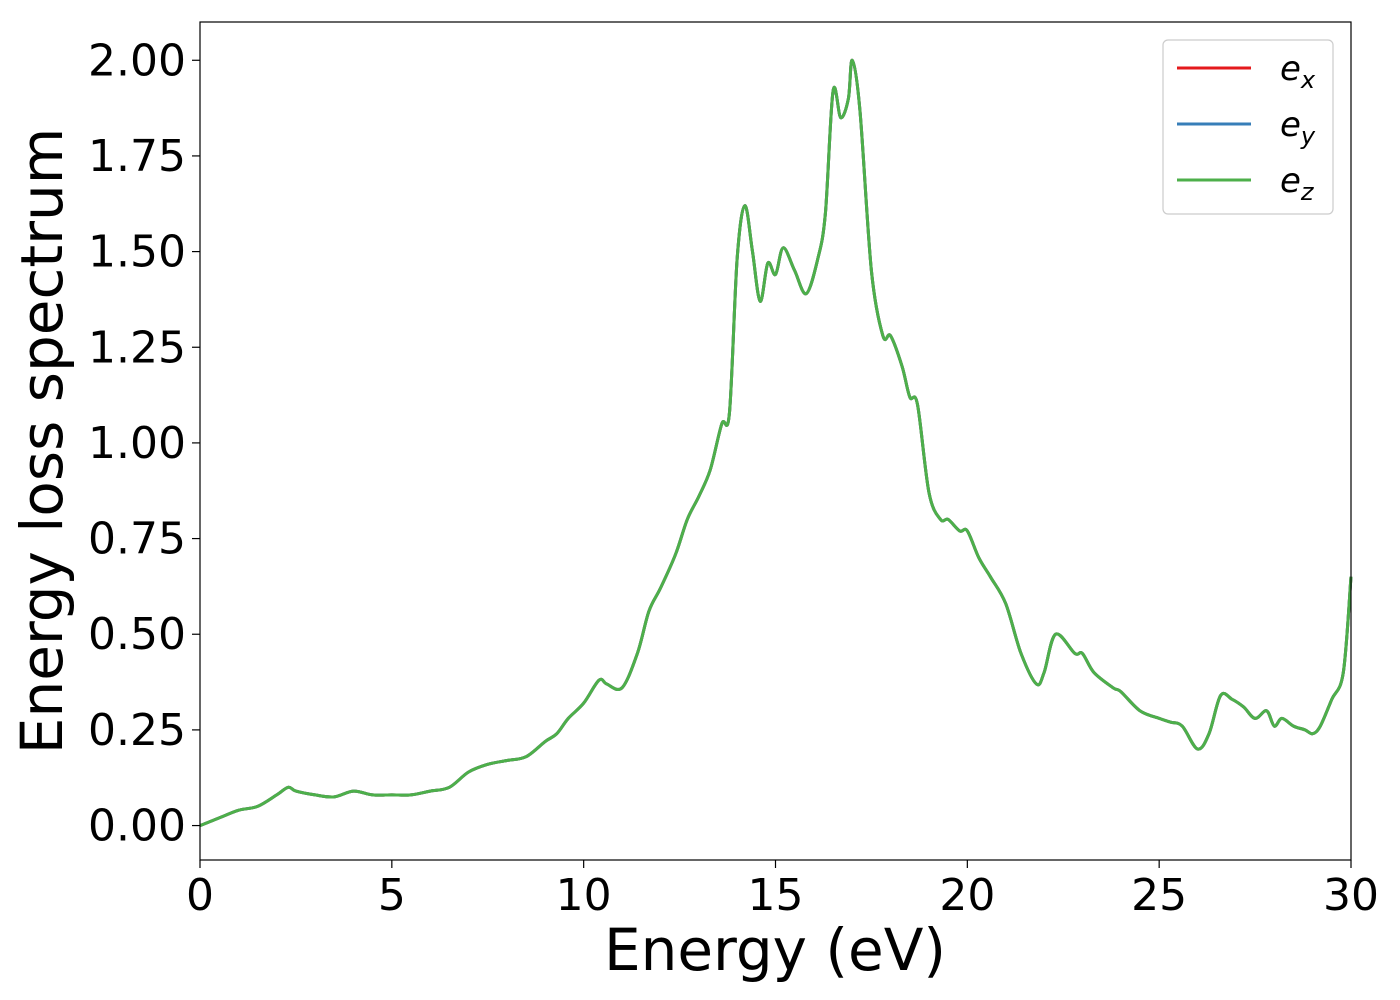 The height and width of the screenshot is (1000, 1400). What do you see at coordinates (776, 895) in the screenshot?
I see `x-tick-label: 15` at bounding box center [776, 895].